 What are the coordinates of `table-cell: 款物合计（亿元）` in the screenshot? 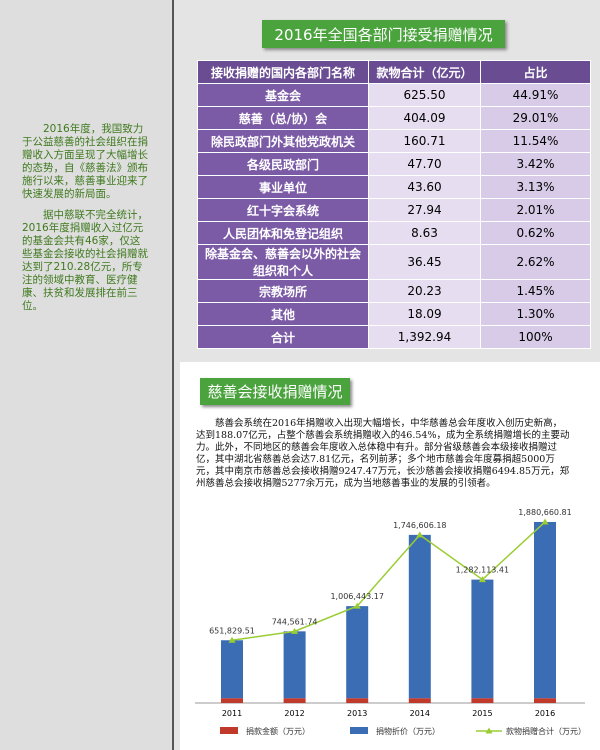 It's located at (424, 72).